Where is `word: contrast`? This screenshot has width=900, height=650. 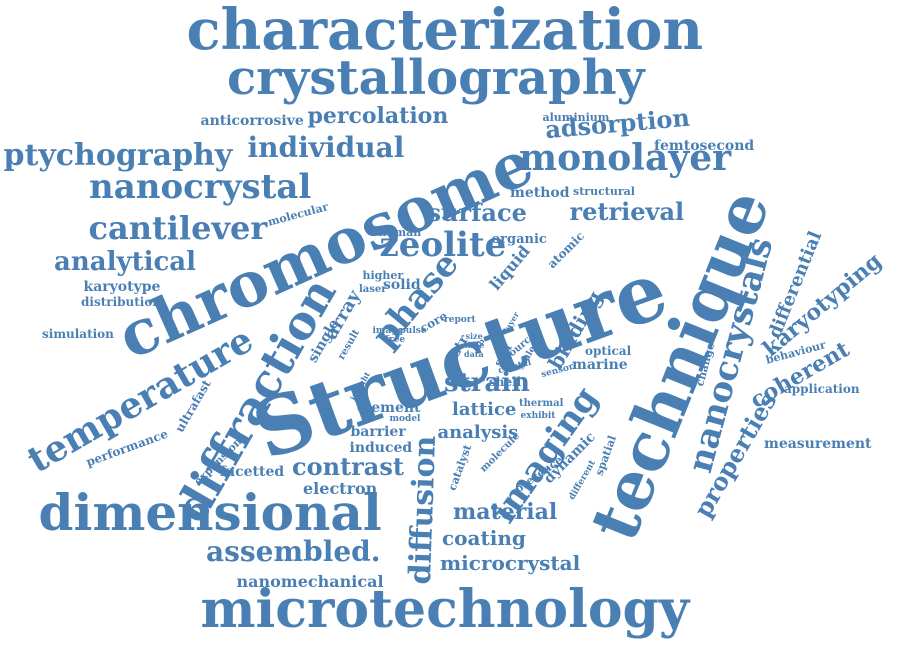 word: contrast is located at coordinates (348, 466).